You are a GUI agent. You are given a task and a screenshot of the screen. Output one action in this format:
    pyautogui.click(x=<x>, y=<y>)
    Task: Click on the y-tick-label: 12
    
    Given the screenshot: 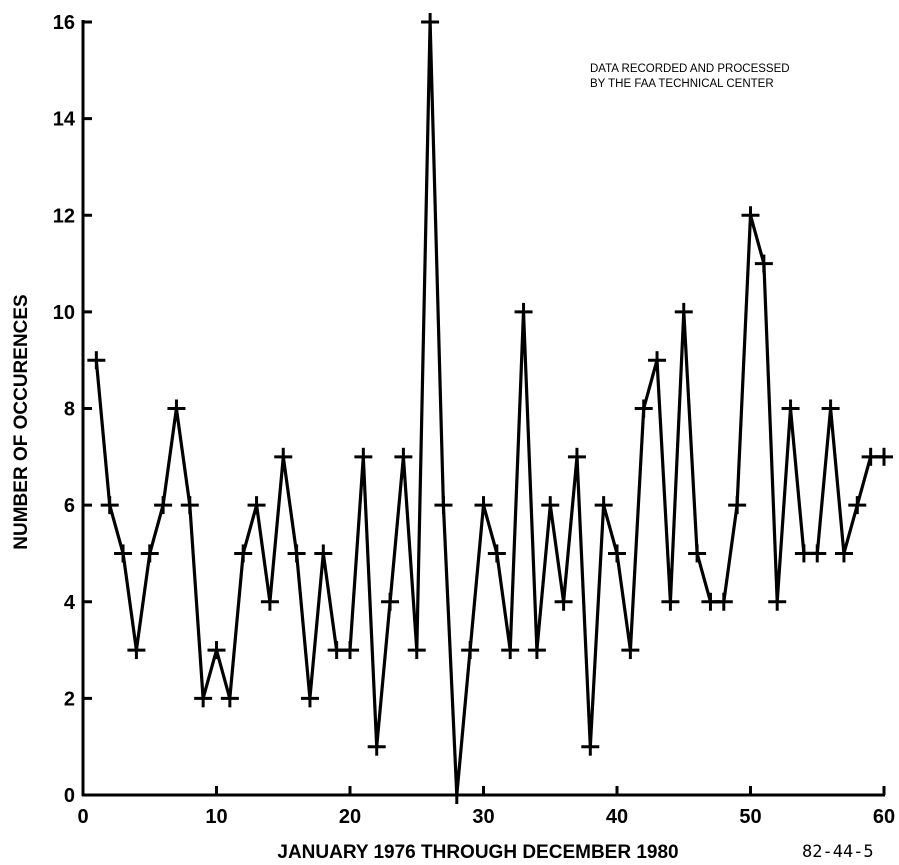 What is the action you would take?
    pyautogui.click(x=64, y=216)
    